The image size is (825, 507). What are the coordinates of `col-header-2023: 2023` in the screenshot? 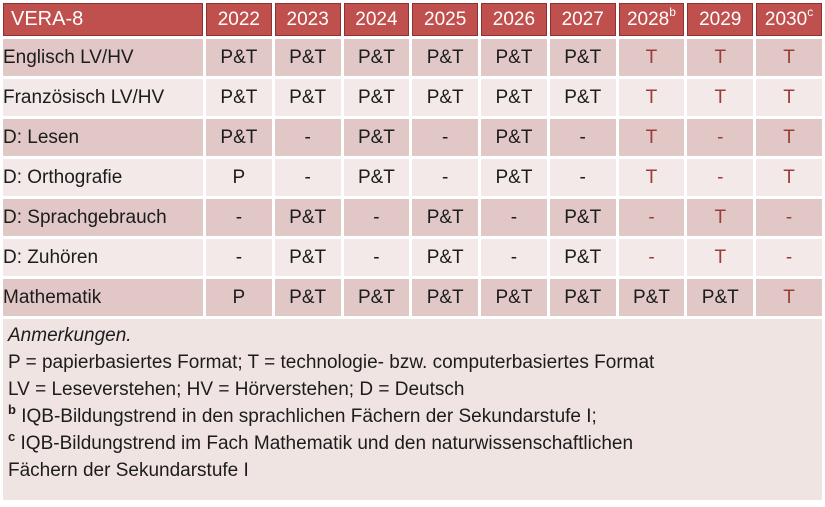 It's located at (307, 19).